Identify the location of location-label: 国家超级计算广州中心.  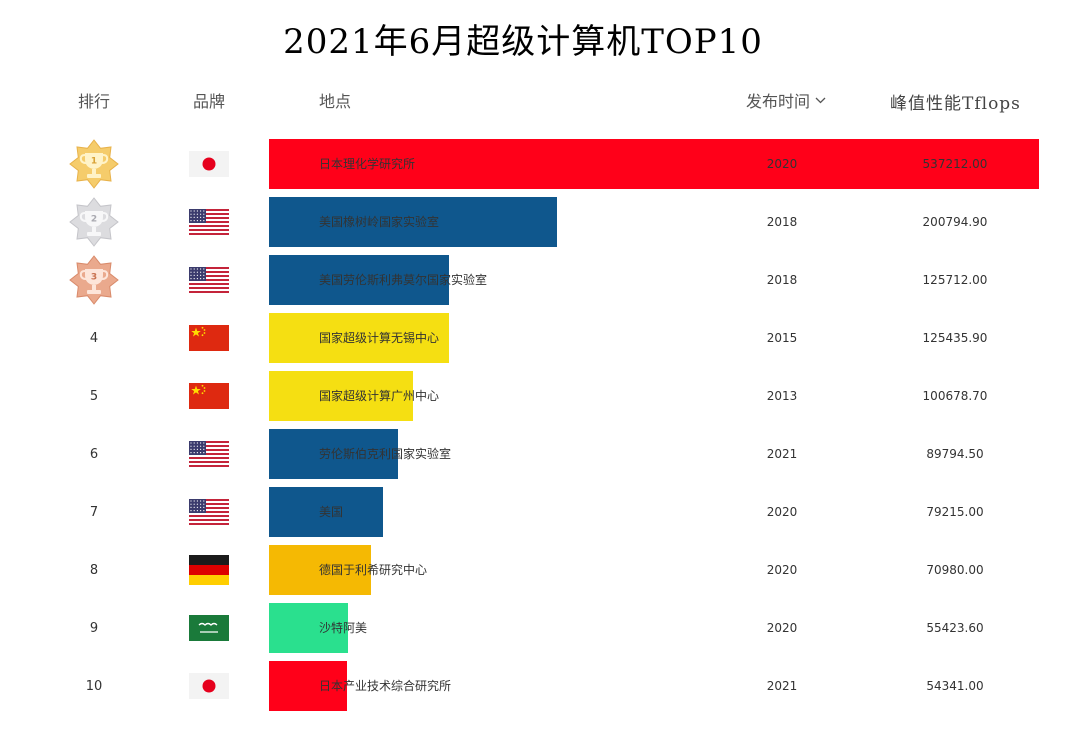
(379, 396).